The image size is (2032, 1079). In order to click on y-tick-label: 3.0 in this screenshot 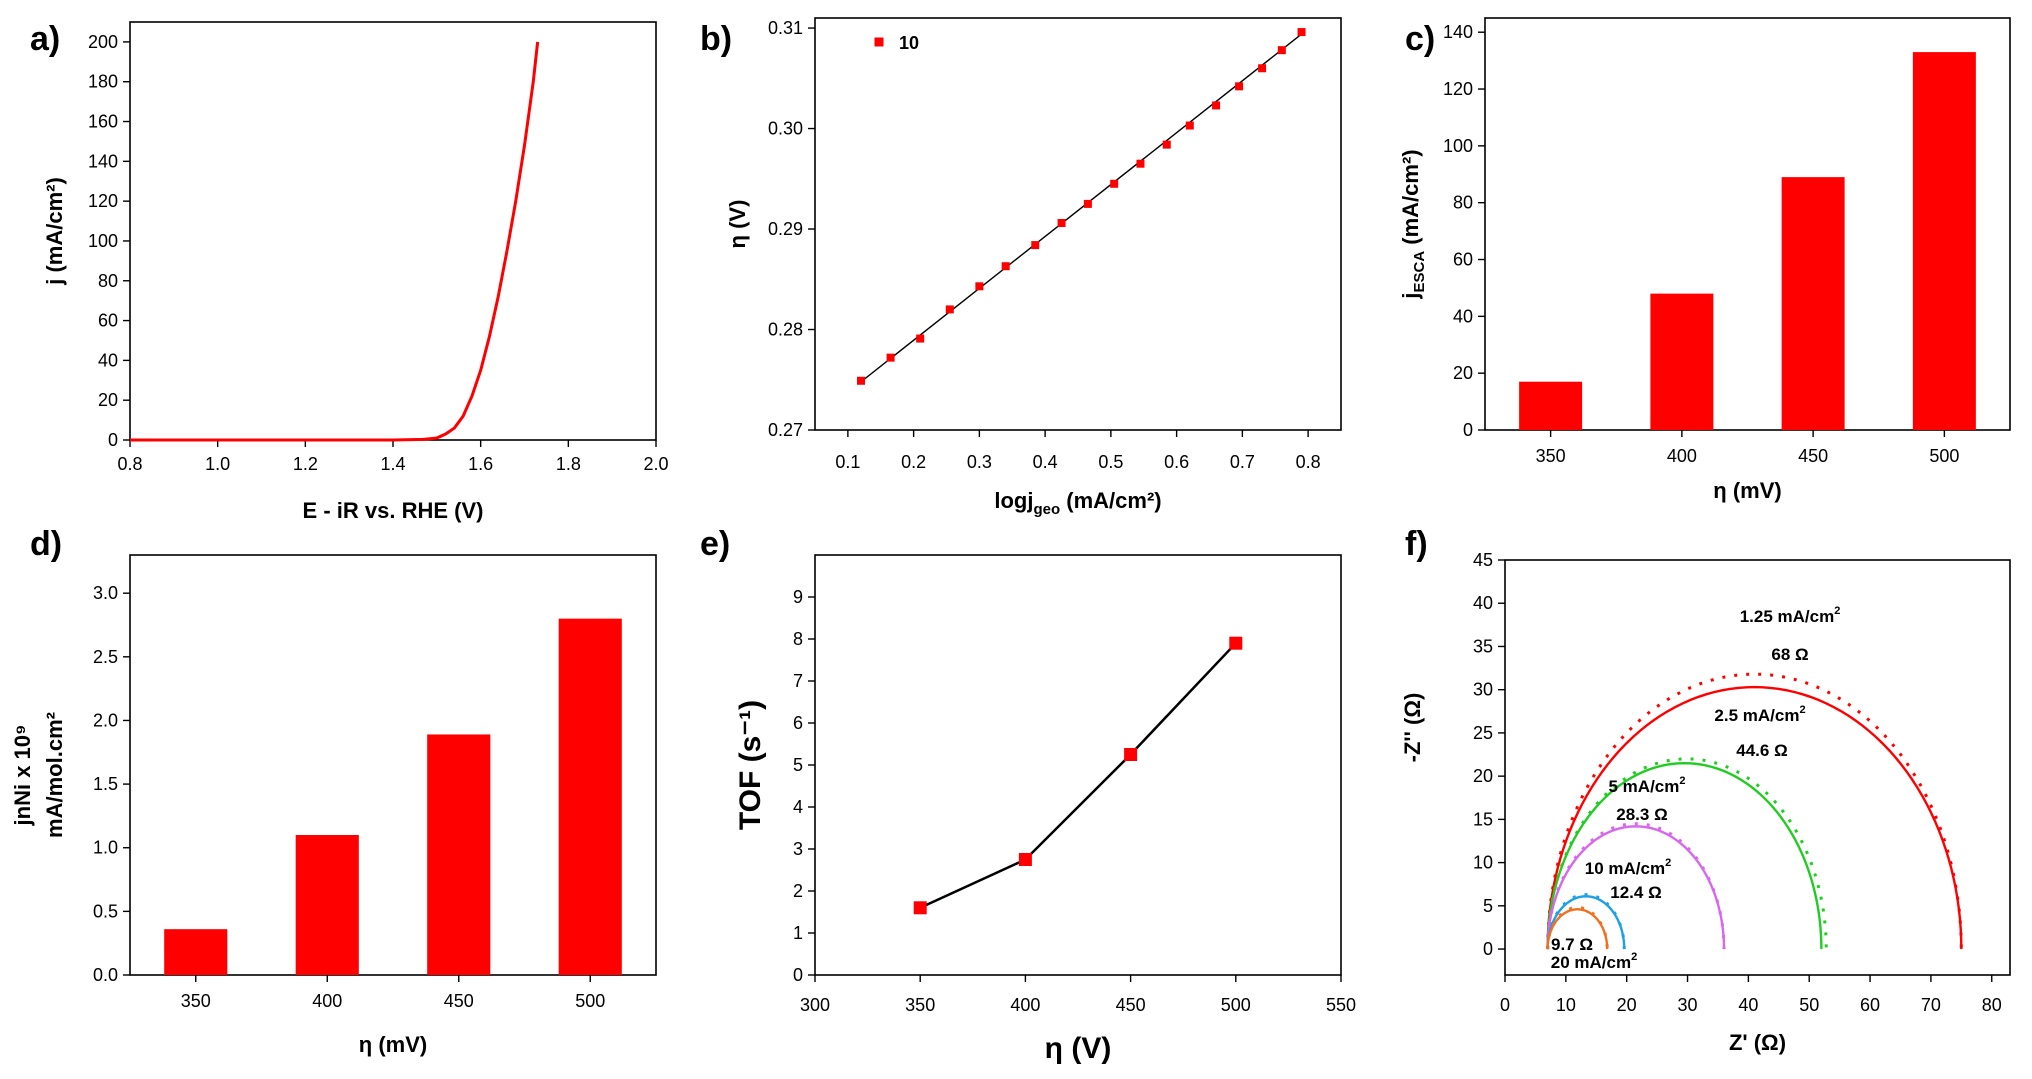, I will do `click(105, 593)`.